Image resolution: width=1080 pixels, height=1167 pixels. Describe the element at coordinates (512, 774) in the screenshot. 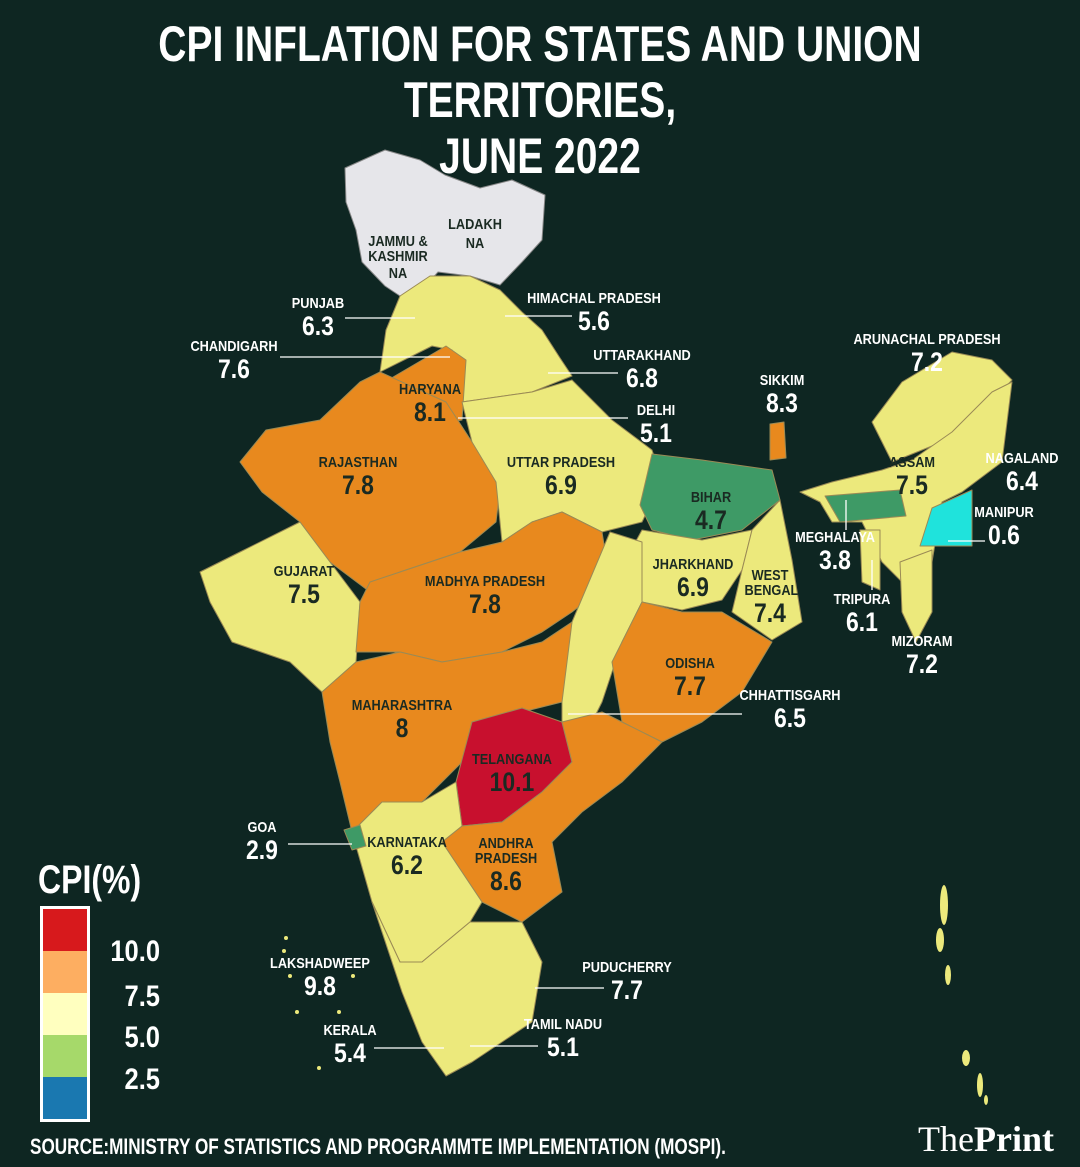

I see `label-telangana: TELANGANA 10.1` at that location.